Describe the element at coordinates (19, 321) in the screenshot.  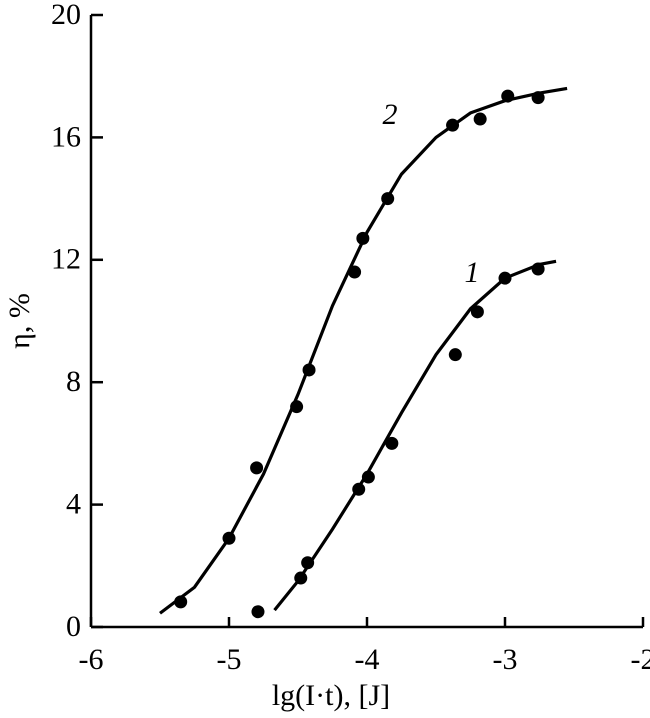
I see `y-axis-label: η, %` at that location.